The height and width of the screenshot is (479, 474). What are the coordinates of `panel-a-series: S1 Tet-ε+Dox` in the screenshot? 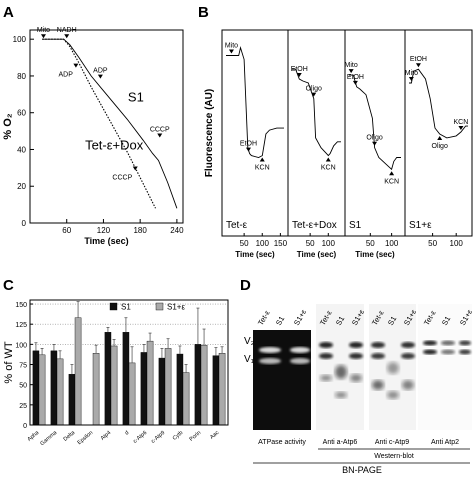 It's located at (110, 123).